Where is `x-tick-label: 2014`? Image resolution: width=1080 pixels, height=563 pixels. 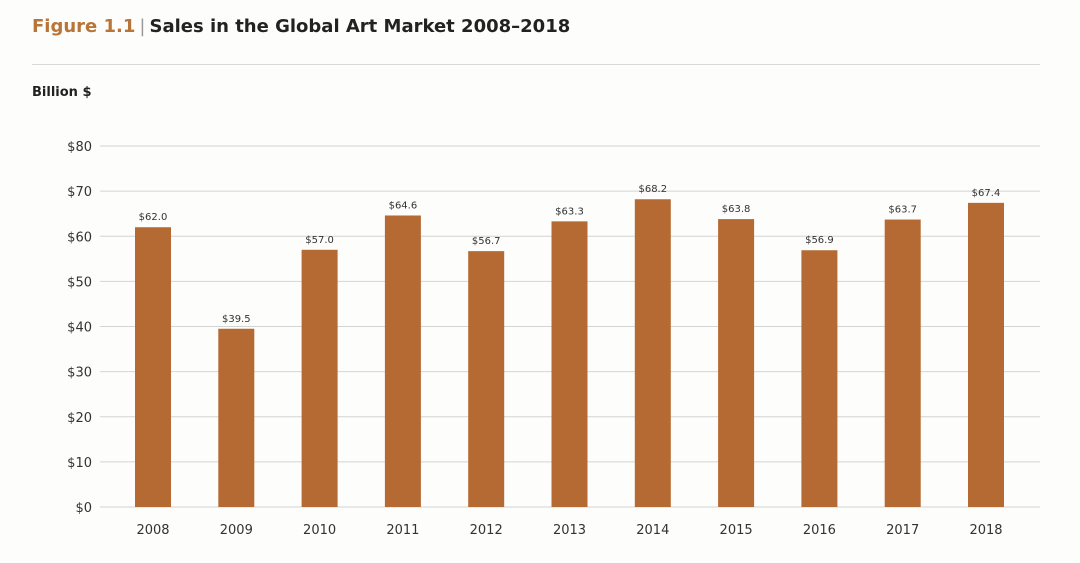 x-tick-label: 2014 is located at coordinates (652, 530).